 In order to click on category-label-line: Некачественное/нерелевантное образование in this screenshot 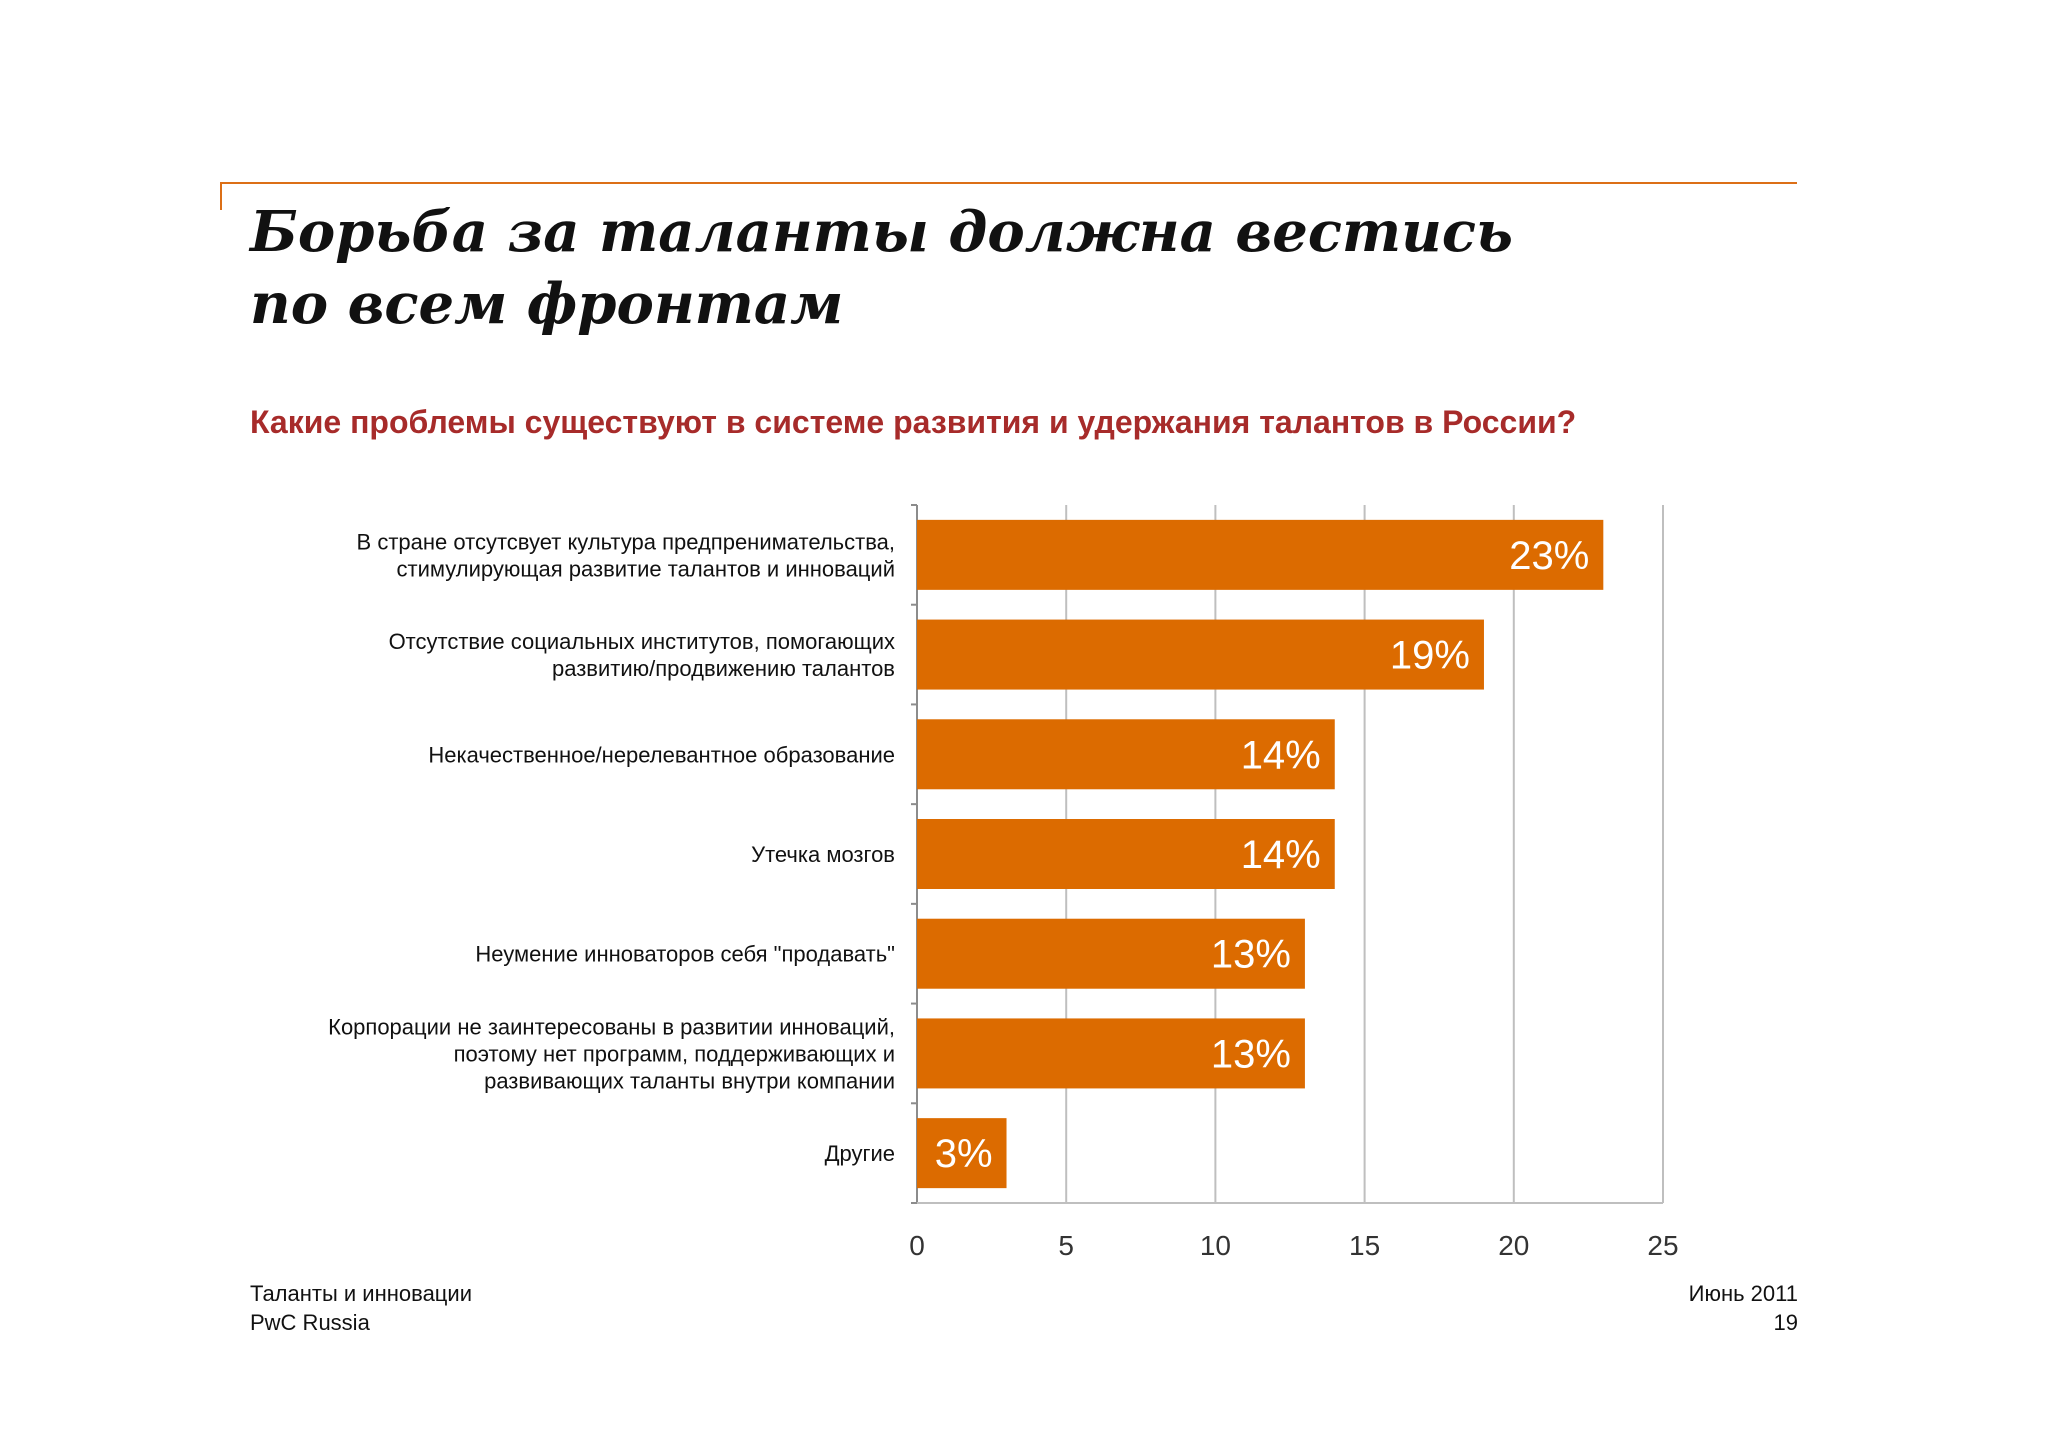, I will do `click(661, 754)`.